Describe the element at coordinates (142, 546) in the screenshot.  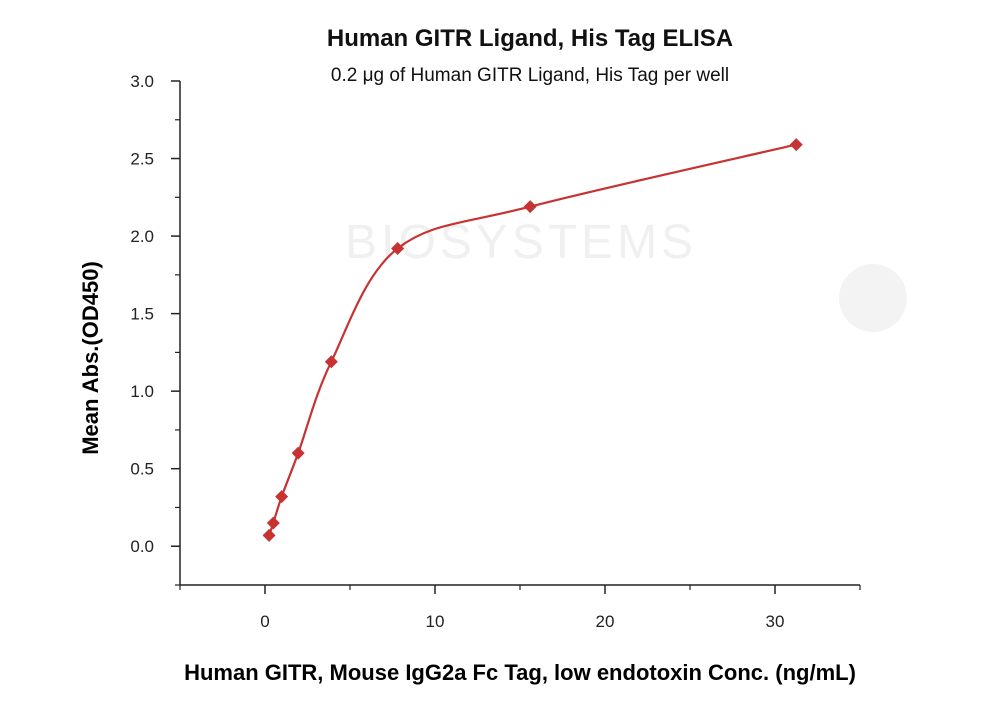
I see `y-tick-label: 0.0` at that location.